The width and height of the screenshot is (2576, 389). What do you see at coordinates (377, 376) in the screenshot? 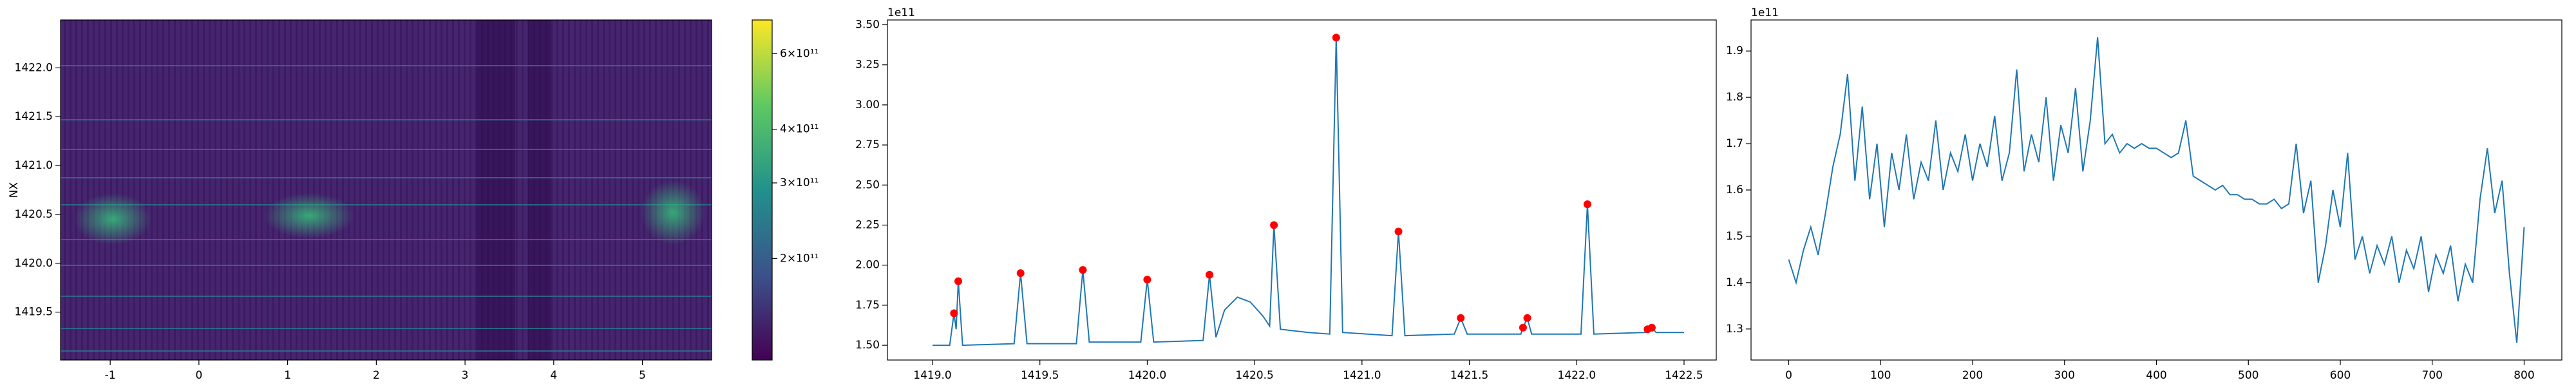
I see `x-tick-label: 2` at bounding box center [377, 376].